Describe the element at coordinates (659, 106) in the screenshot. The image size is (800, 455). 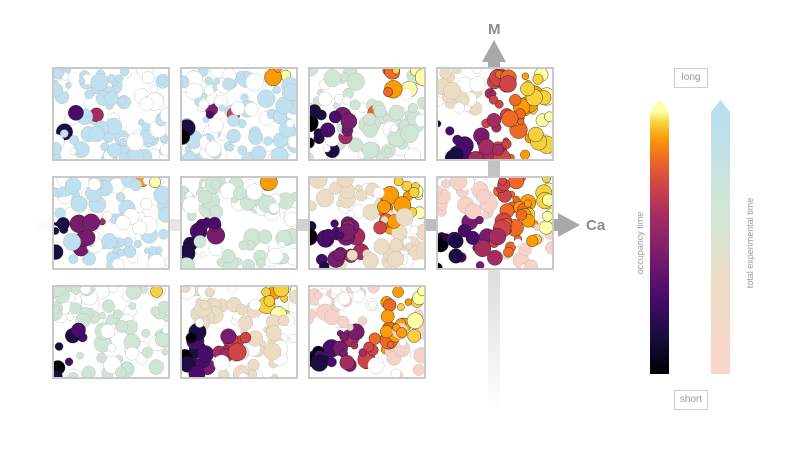
I see `occupancy-colorbar-tip` at that location.